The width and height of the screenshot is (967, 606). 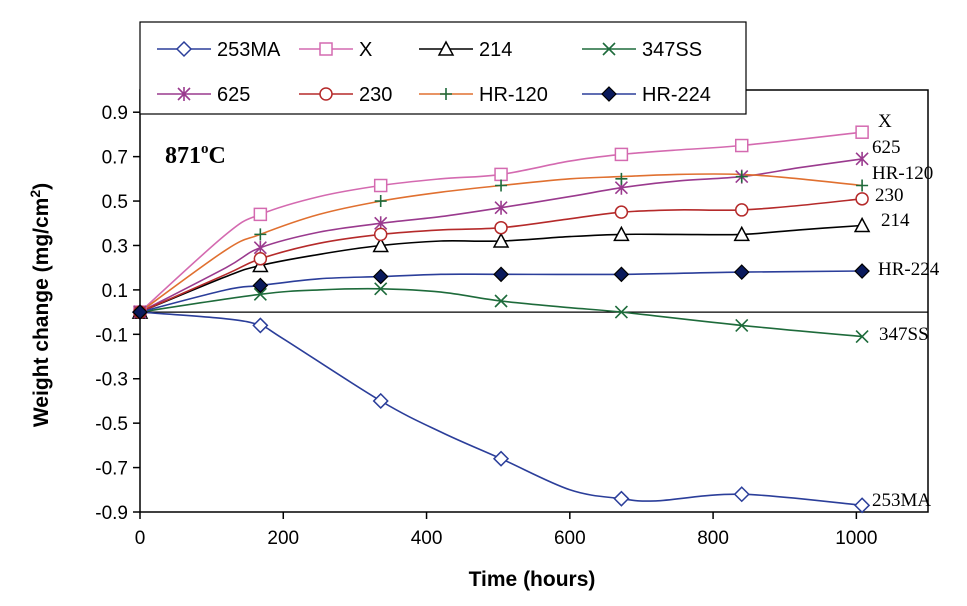 I want to click on x-tick-label: 0, so click(x=140, y=538).